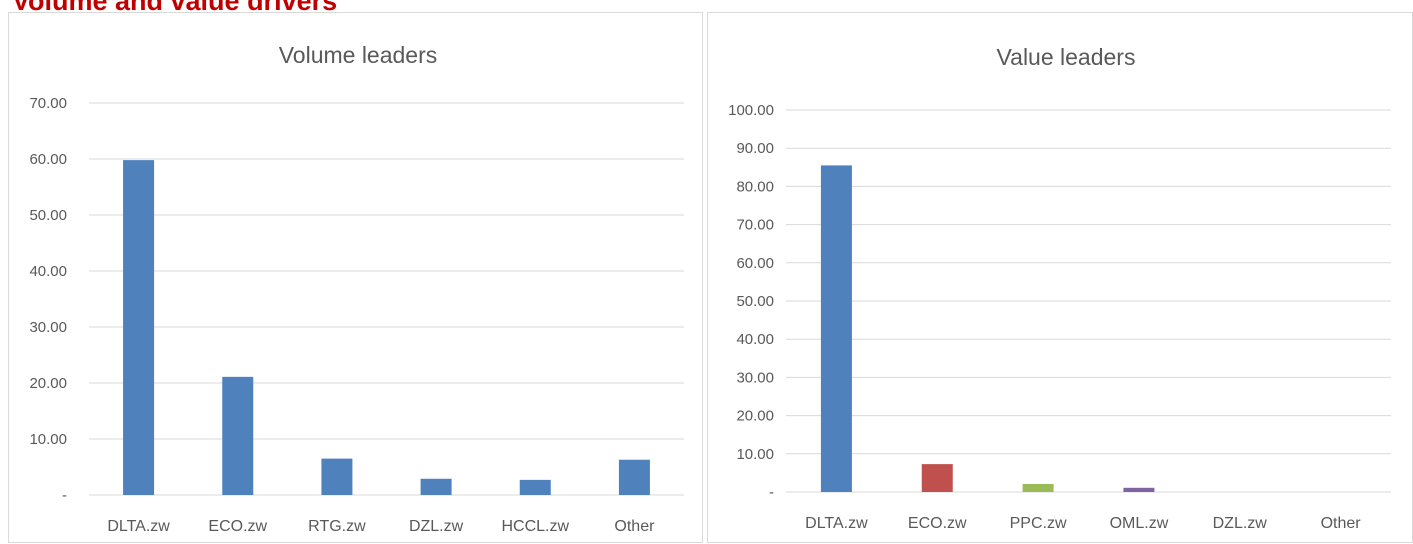 This screenshot has height=544, width=1413. Describe the element at coordinates (535, 526) in the screenshot. I see `x-category-label: HCCL.zw` at that location.